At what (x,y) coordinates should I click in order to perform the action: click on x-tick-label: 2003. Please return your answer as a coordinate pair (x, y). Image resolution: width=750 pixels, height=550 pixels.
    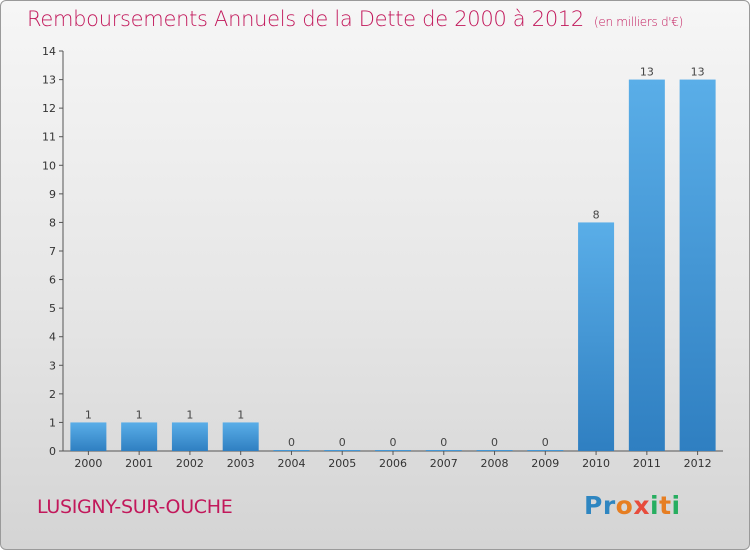
    Looking at the image, I should click on (241, 463).